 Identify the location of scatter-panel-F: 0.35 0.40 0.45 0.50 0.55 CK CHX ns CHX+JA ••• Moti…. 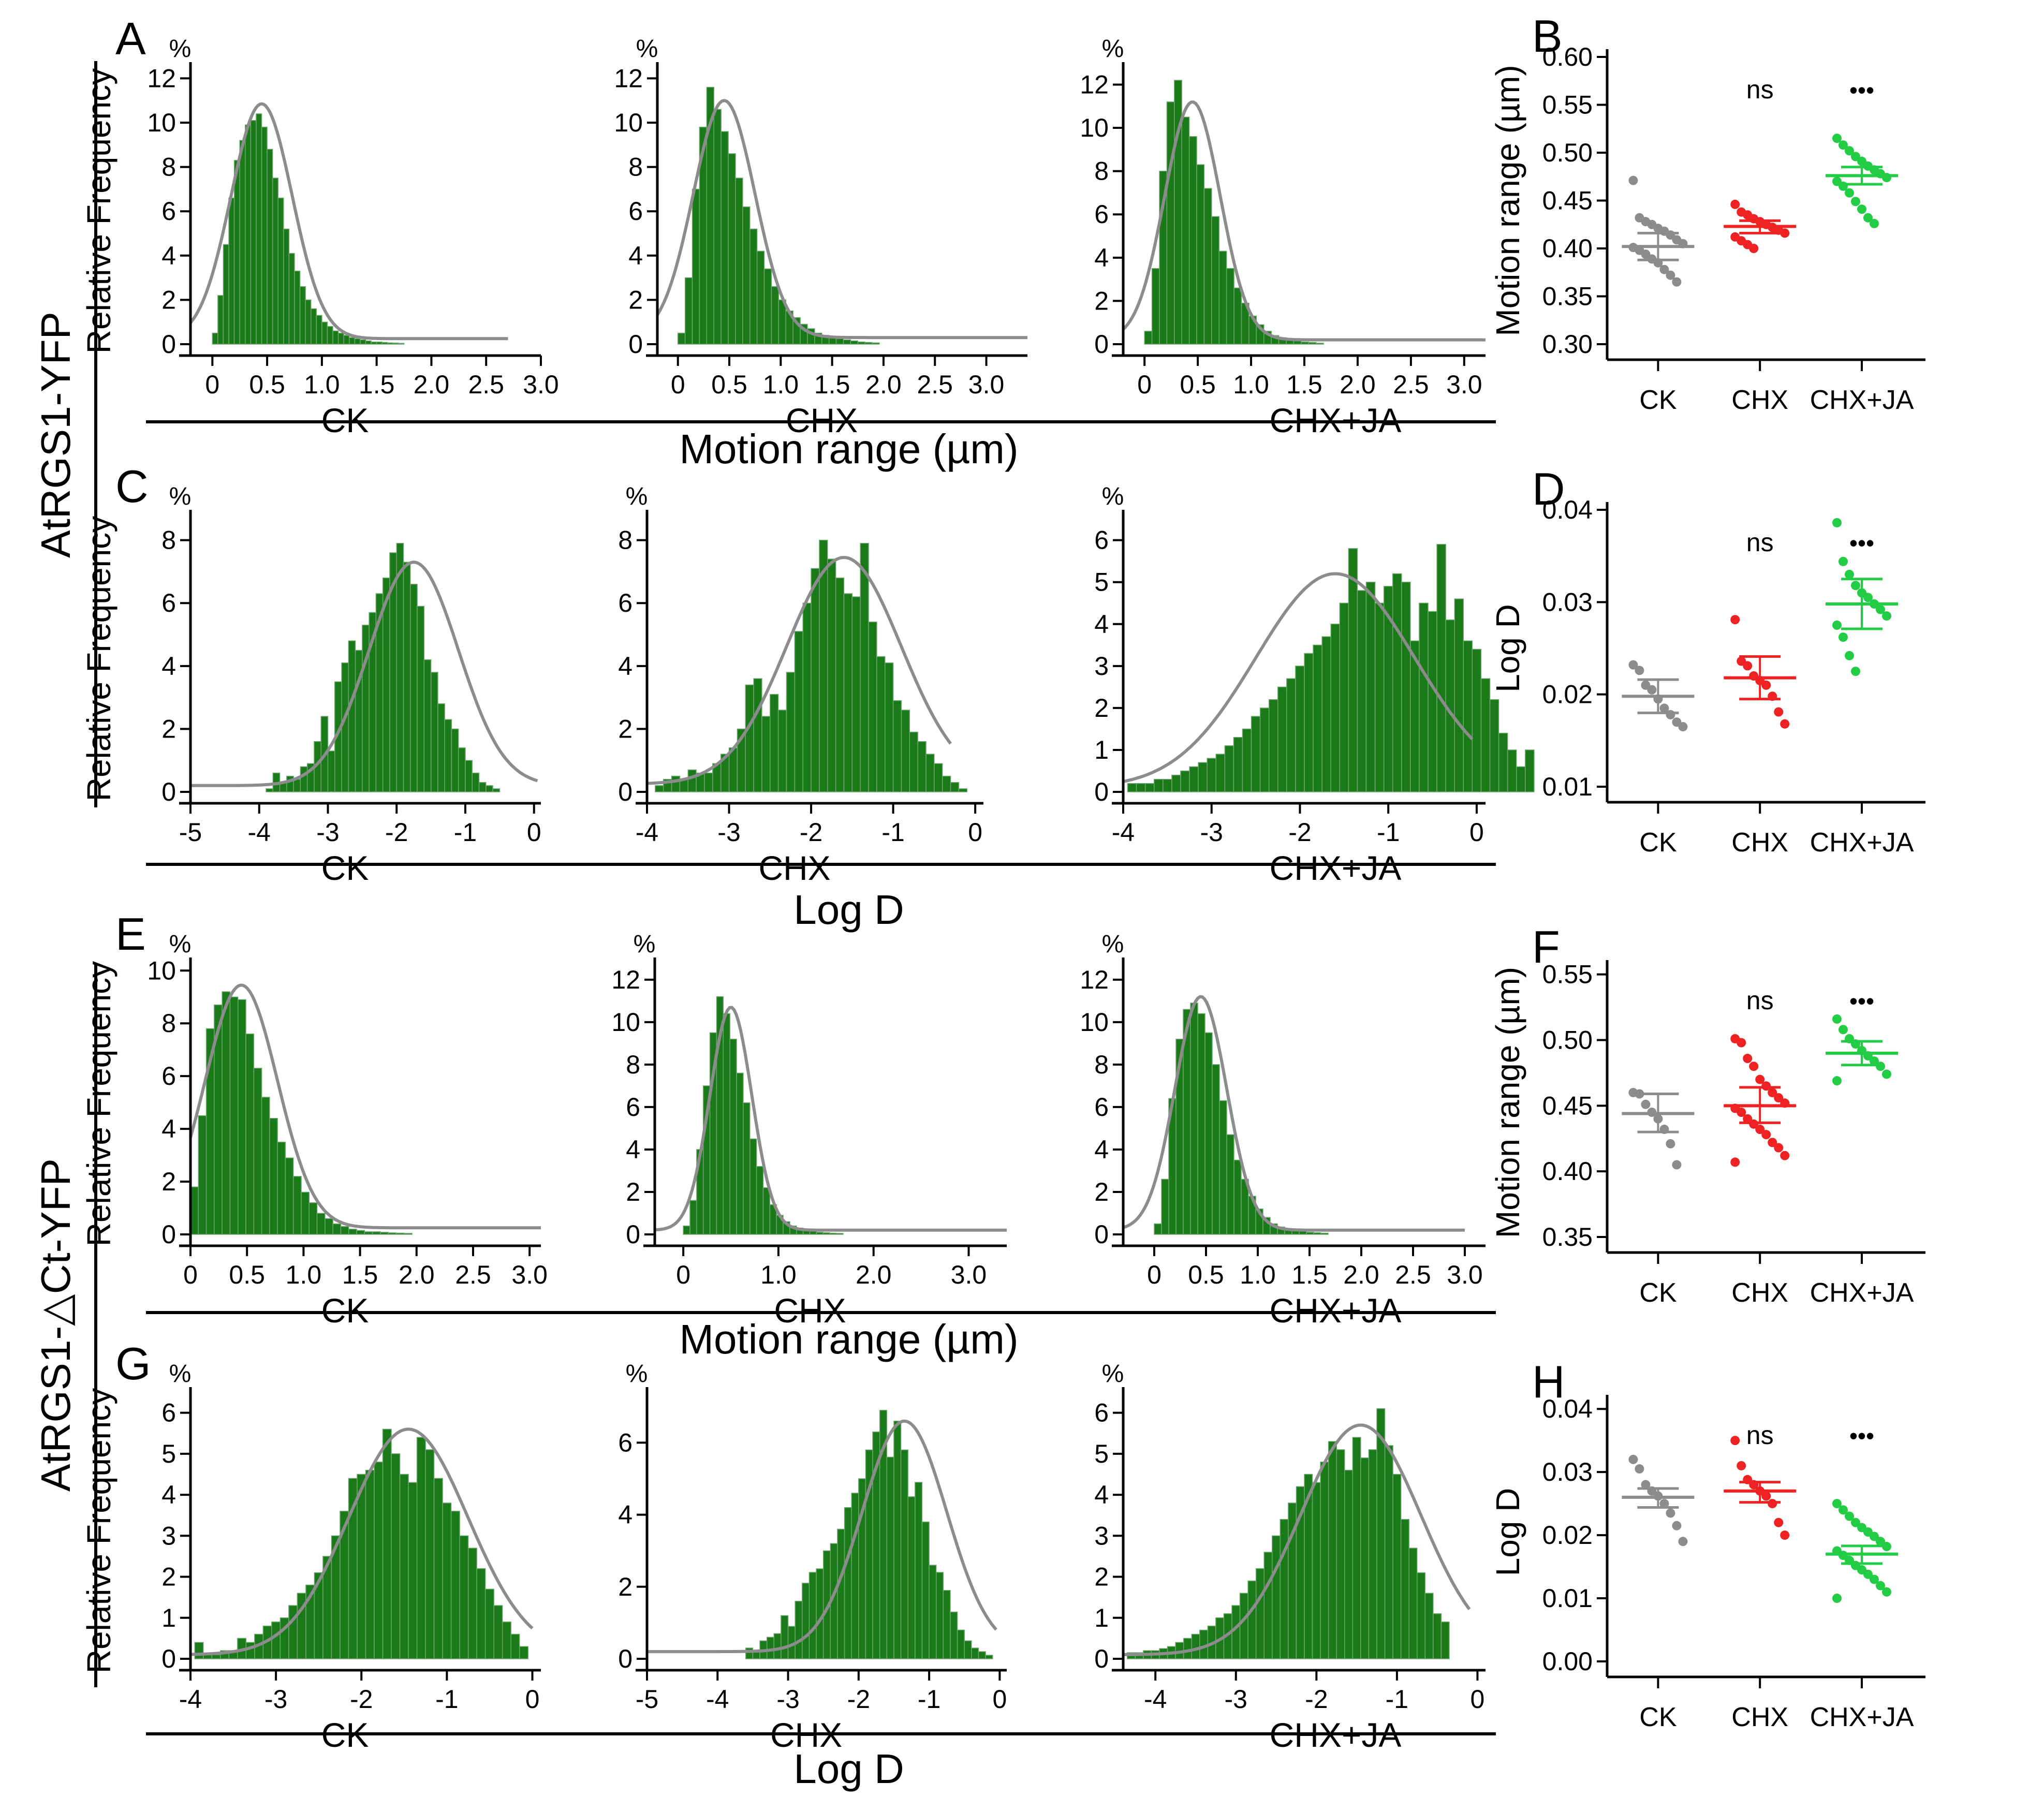
(1707, 1114).